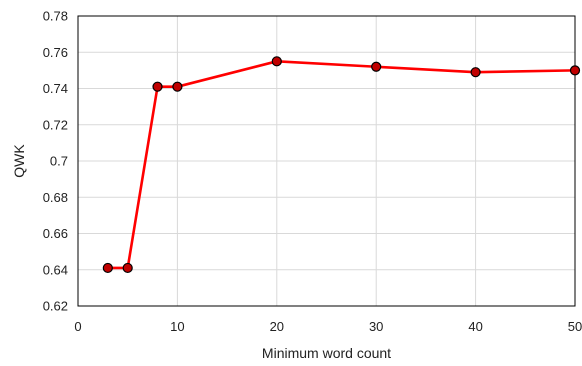 The height and width of the screenshot is (366, 582). Describe the element at coordinates (77, 326) in the screenshot. I see `x-tick-label: 0` at that location.